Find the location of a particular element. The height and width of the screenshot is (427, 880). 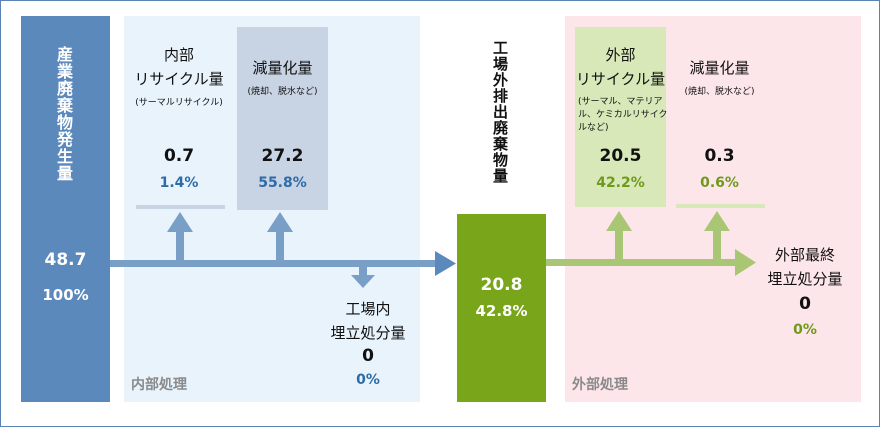

discharge-percent: 42.8% is located at coordinates (501, 311).